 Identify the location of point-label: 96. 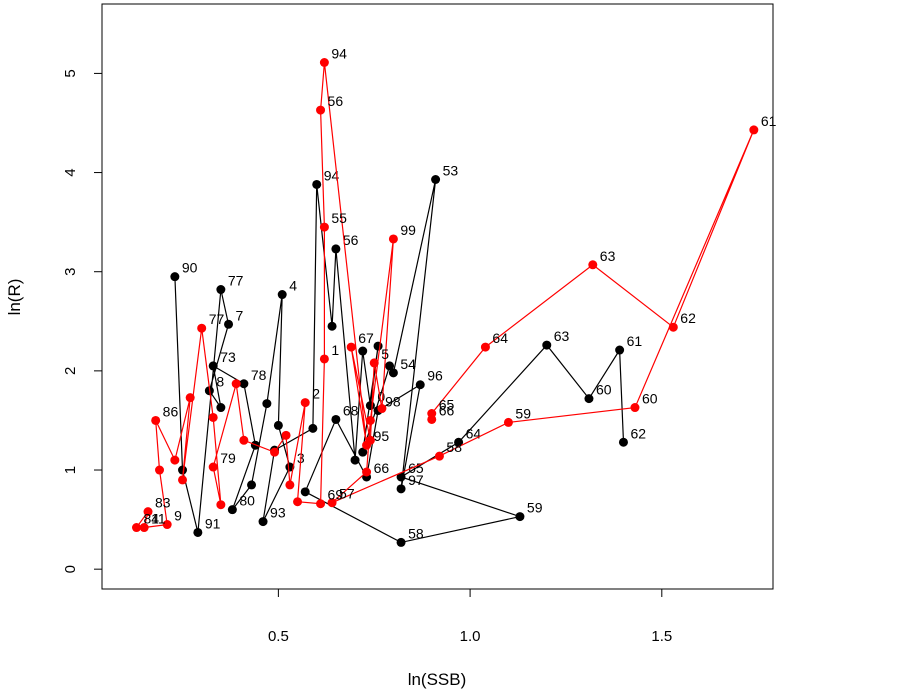
(435, 376).